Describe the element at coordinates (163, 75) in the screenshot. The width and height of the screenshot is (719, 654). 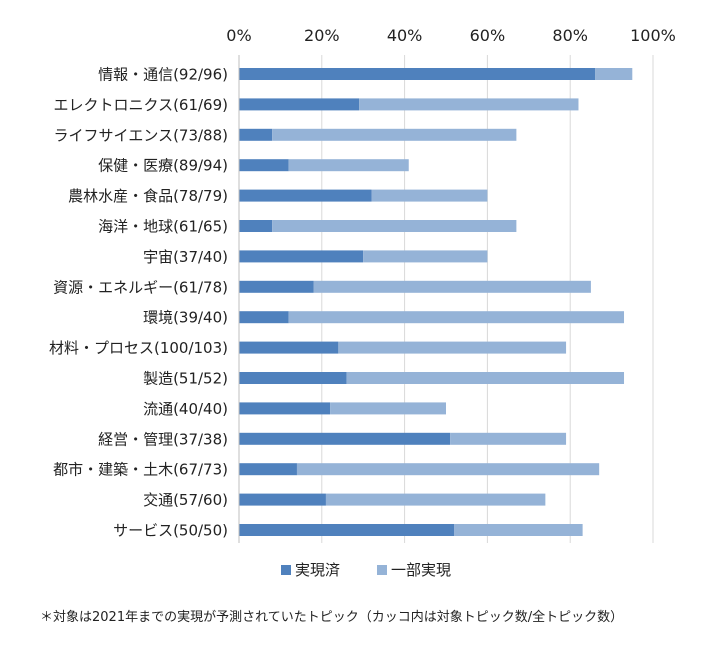
I see `category-label: 情報・通信(92/96)` at that location.